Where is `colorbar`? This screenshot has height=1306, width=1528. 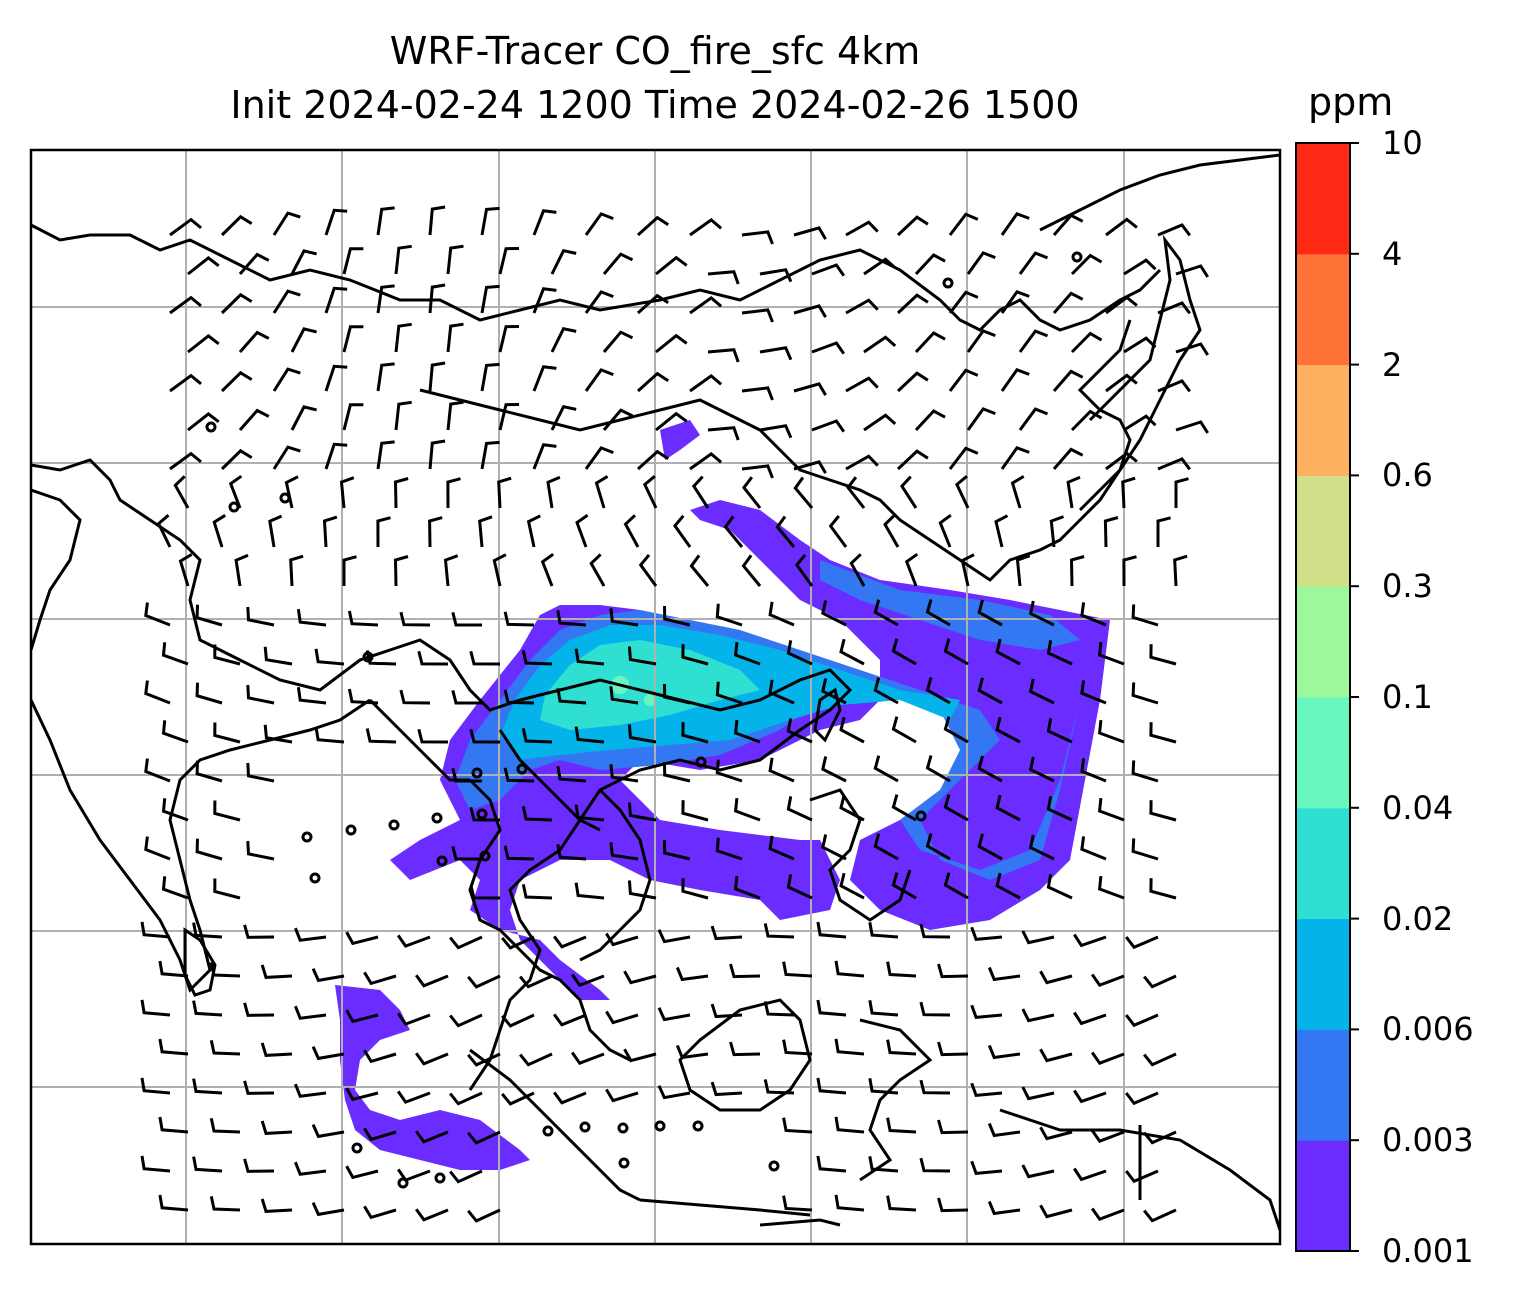 colorbar is located at coordinates (1327, 697).